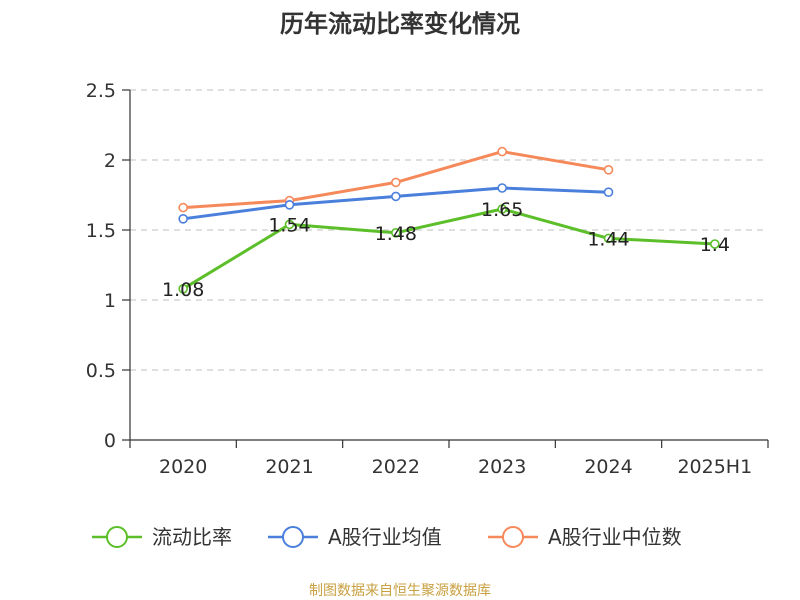  Describe the element at coordinates (101, 91) in the screenshot. I see `y-tick-label: 2.5` at that location.